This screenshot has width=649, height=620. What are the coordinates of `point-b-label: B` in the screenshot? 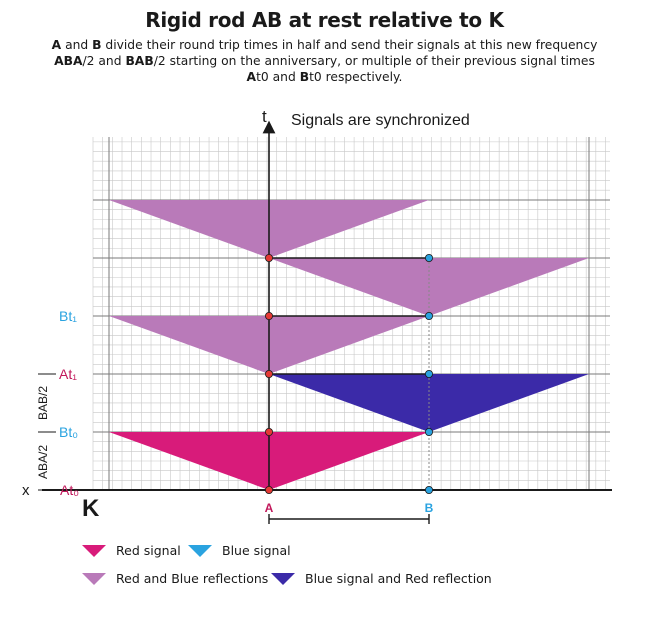 It's located at (429, 508).